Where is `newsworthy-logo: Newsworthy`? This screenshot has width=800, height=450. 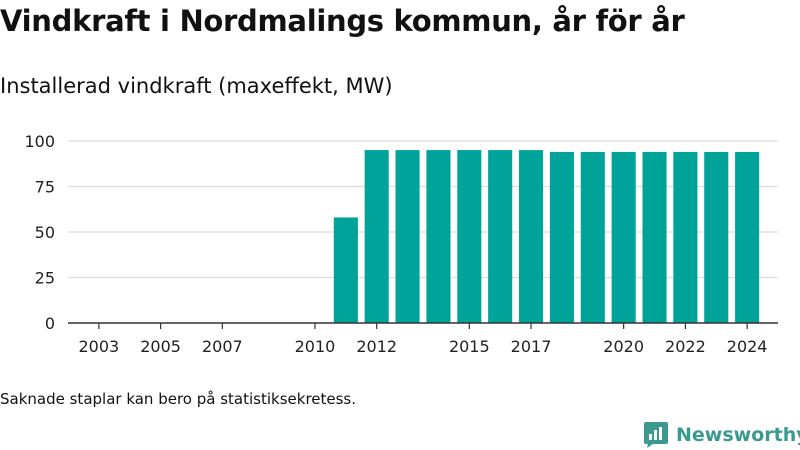 newsworthy-logo: Newsworthy is located at coordinates (722, 435).